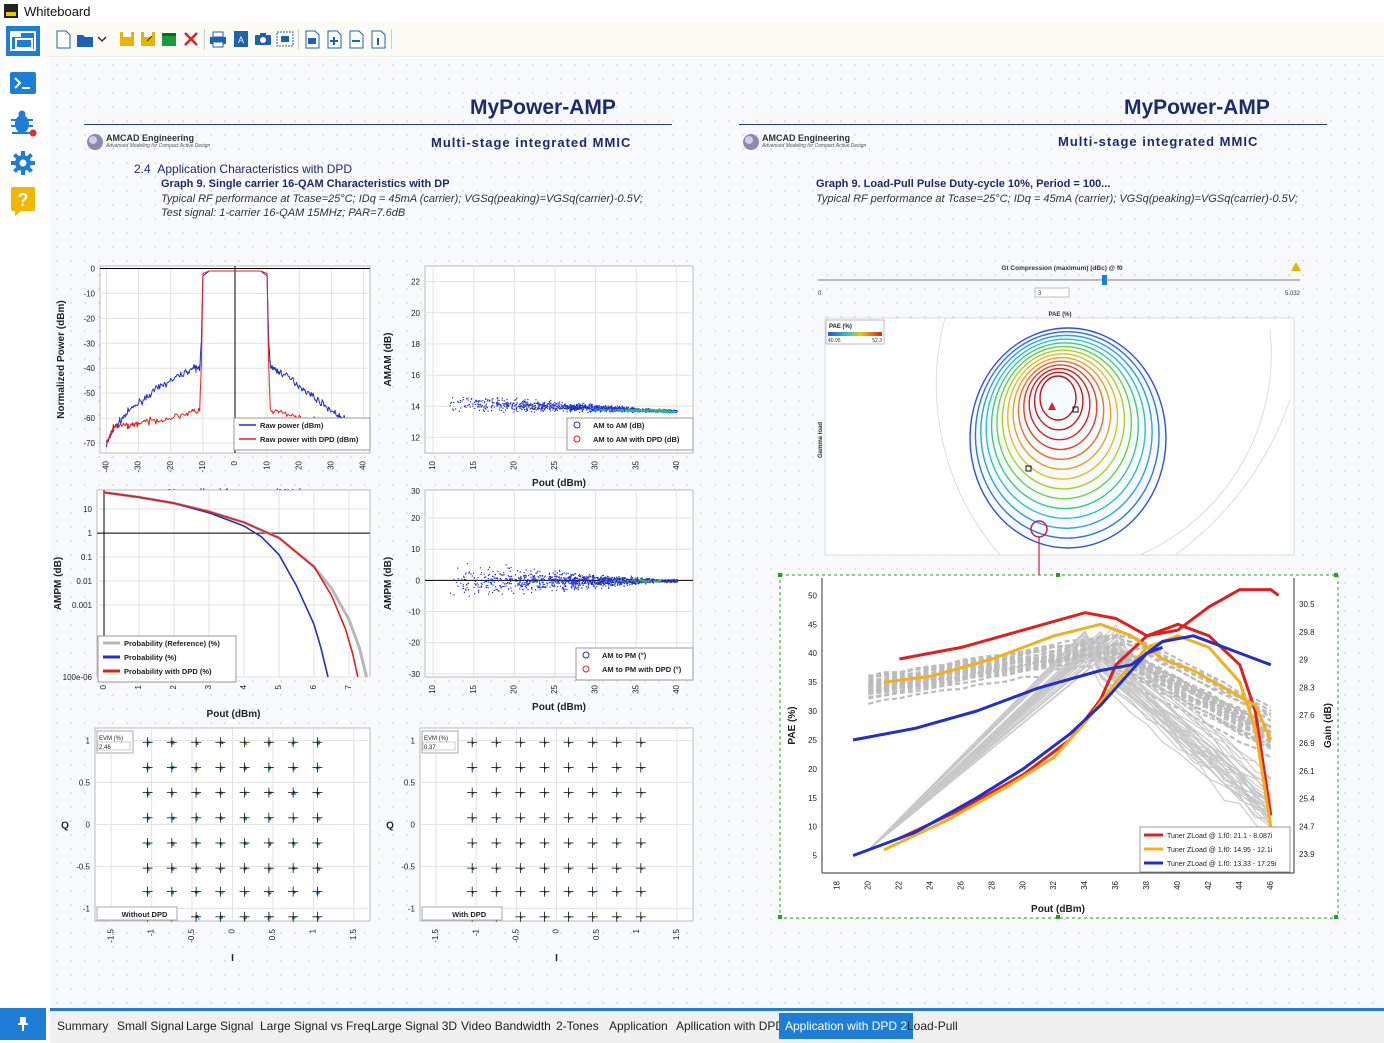 This screenshot has height=1043, width=1384. What do you see at coordinates (412, 908) in the screenshot?
I see `y-tick-label: -1` at bounding box center [412, 908].